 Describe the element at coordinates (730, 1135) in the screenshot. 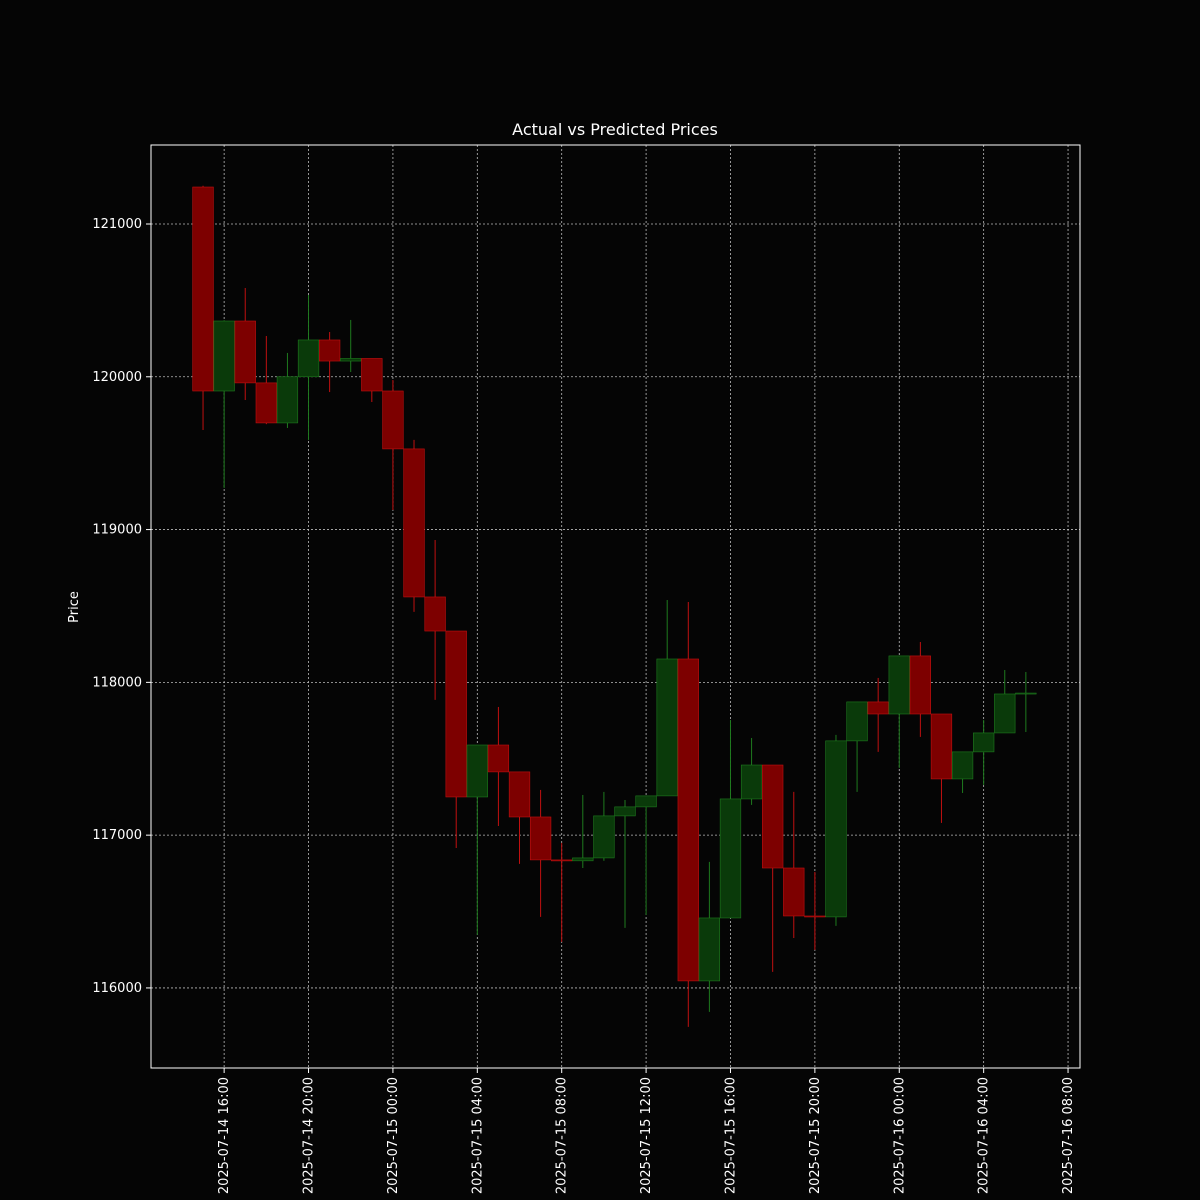

I see `x-tick-label: 2025-07-15 16:00` at that location.